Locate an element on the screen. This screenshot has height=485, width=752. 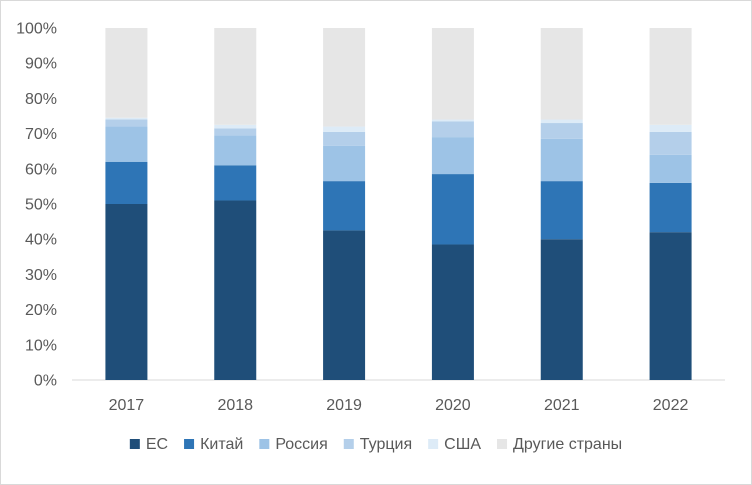
legend: ЕС Китай Россия Турция США Другие страны is located at coordinates (375, 444).